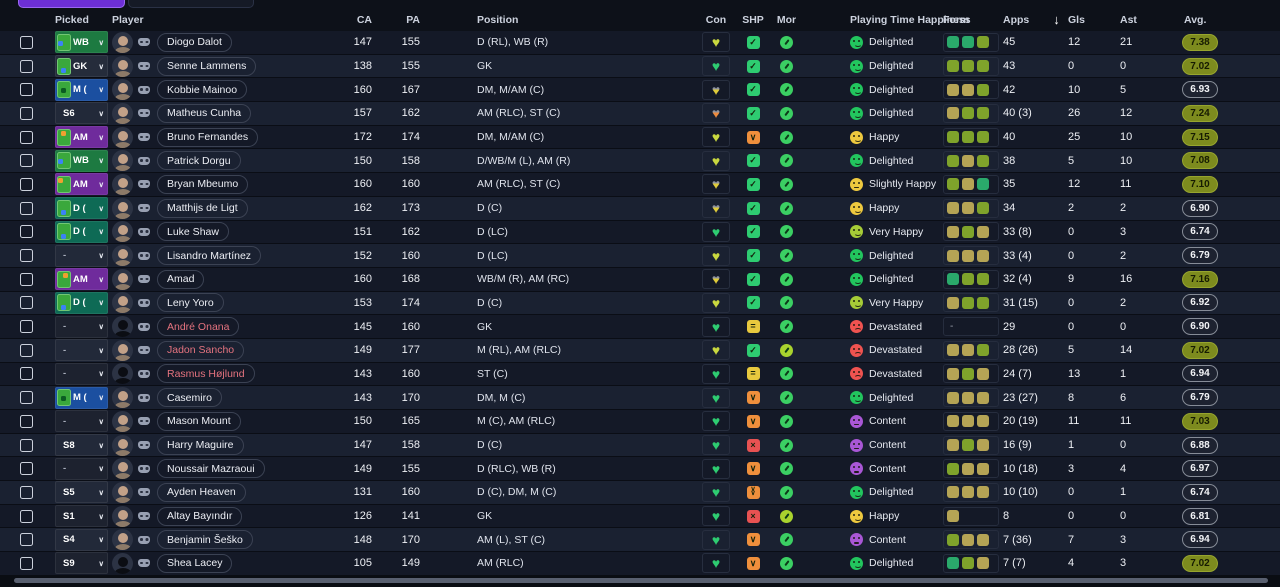 This screenshot has width=1280, height=587. Describe the element at coordinates (128, 19) in the screenshot. I see `header-player: Player` at that location.